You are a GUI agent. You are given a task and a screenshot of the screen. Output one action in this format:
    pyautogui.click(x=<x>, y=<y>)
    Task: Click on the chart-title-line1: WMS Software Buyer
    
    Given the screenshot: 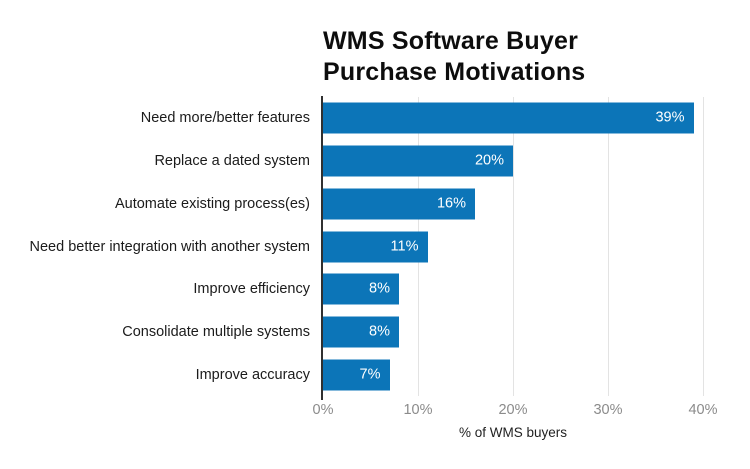 What is the action you would take?
    pyautogui.click(x=451, y=41)
    